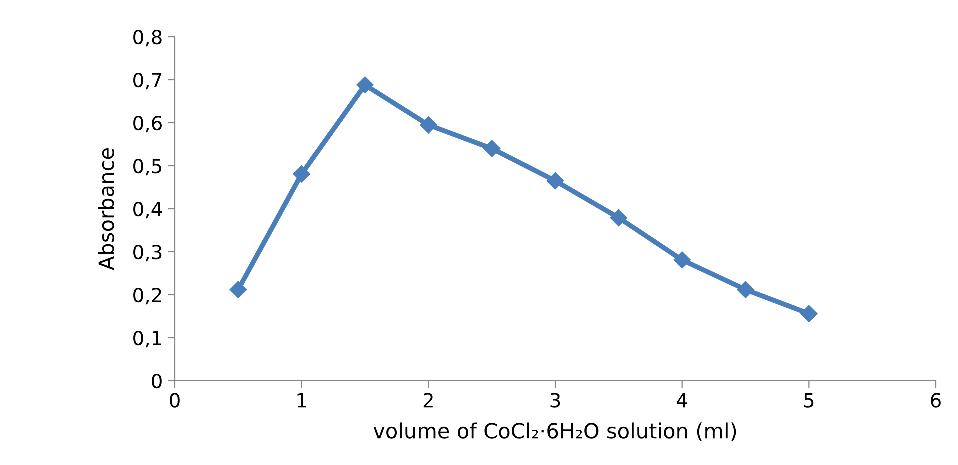 Image resolution: width=958 pixels, height=465 pixels. I want to click on y-axis-title: Absorbance, so click(106, 209).